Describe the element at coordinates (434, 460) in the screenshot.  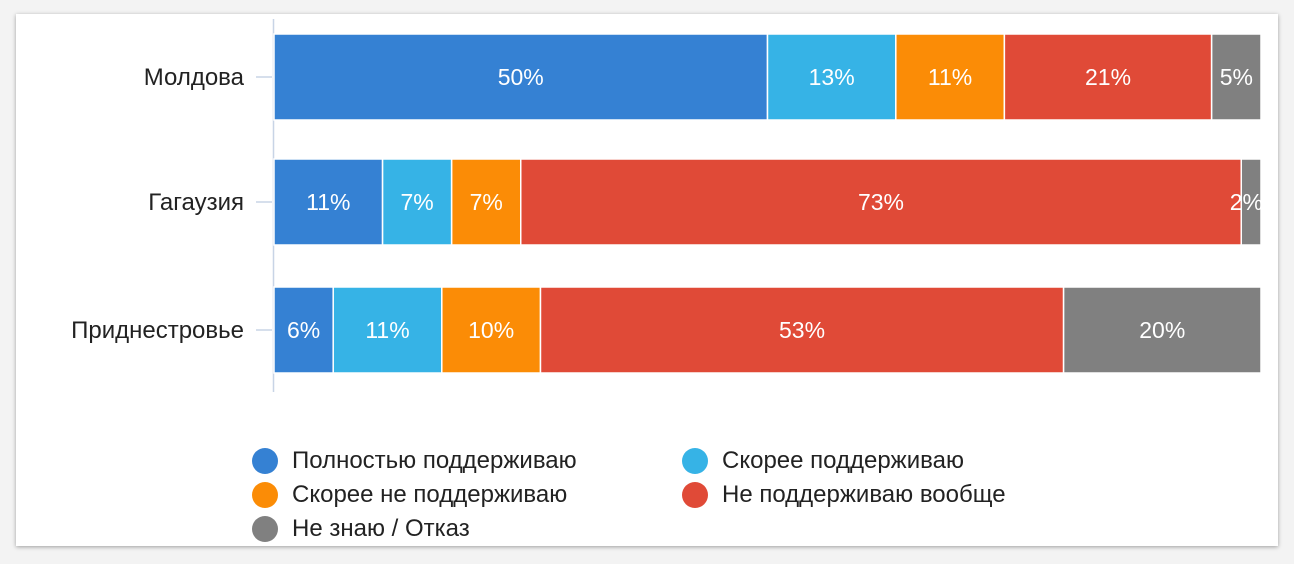
I see `legend-label: Полностью поддерживаю` at that location.